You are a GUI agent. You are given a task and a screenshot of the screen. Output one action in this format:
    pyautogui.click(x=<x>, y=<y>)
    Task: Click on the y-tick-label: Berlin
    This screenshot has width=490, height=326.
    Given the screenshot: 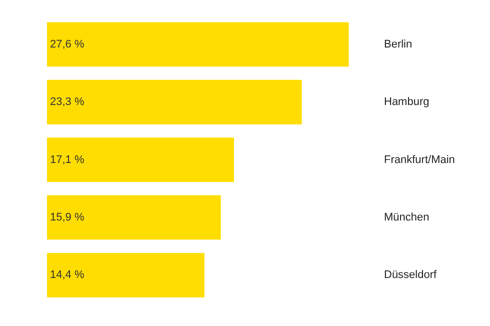 What is the action you would take?
    pyautogui.click(x=398, y=44)
    